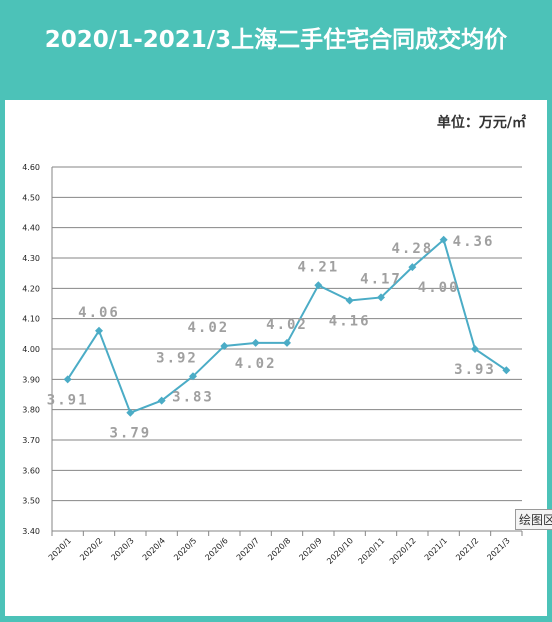  I want to click on data-label: 3.93, so click(475, 370).